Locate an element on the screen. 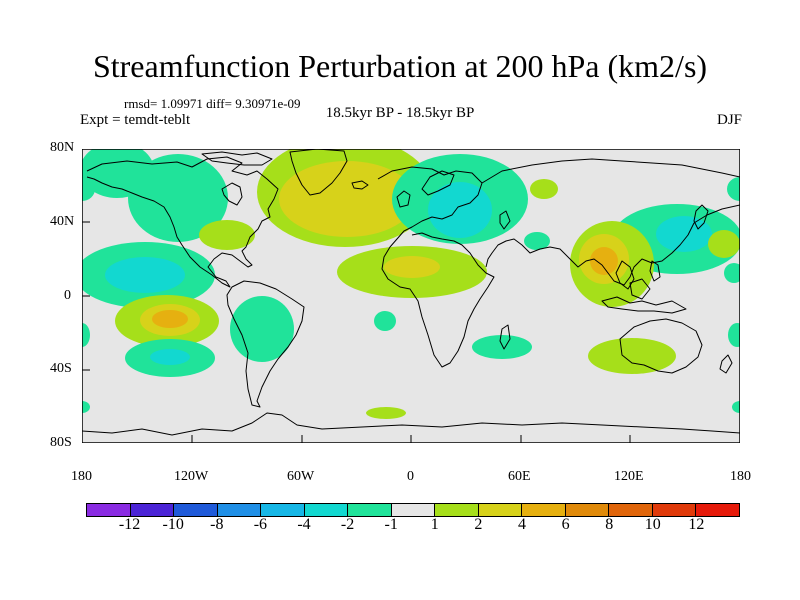 Image resolution: width=800 pixels, height=600 pixels. contour-east-asia-low is located at coordinates (684, 234).